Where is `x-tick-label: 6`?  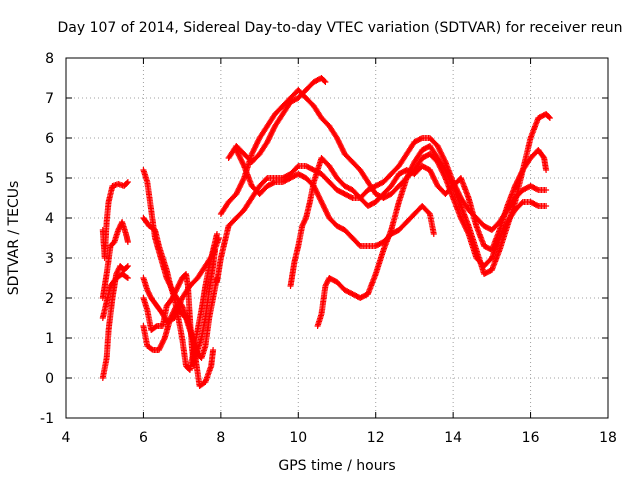 x-tick-label: 6 is located at coordinates (143, 438).